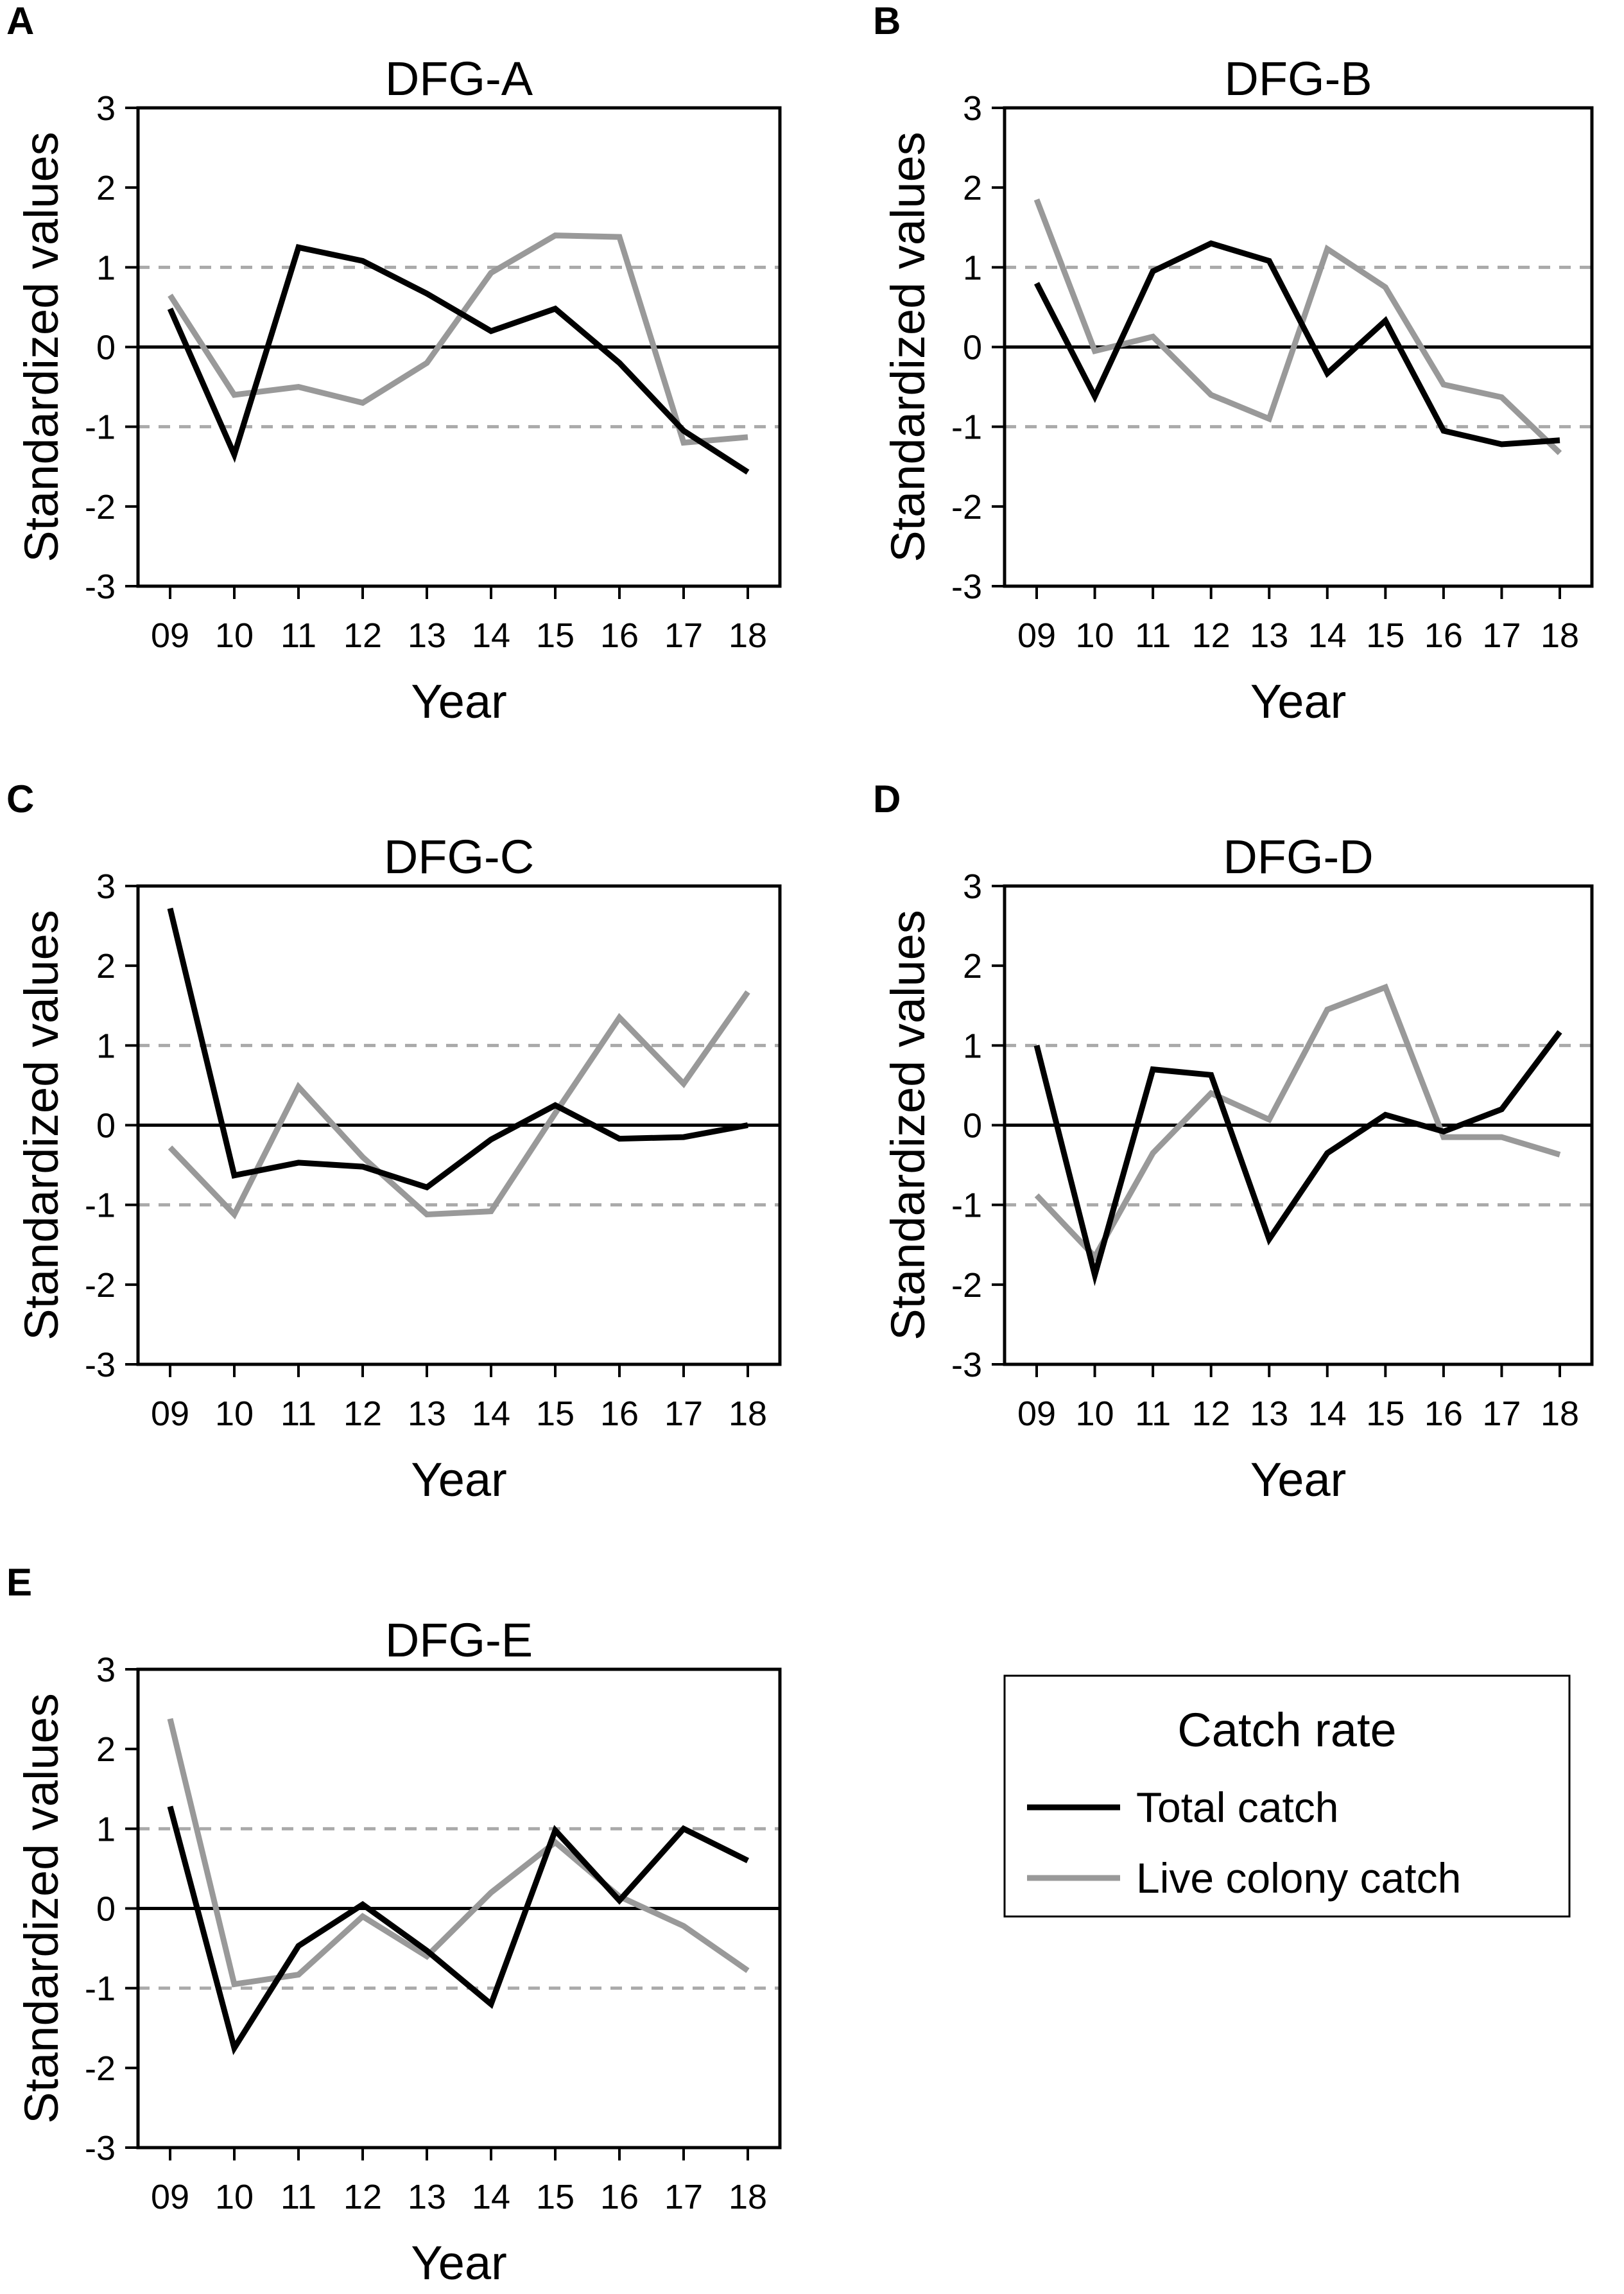 Image resolution: width=1624 pixels, height=2294 pixels. Describe the element at coordinates (459, 1640) in the screenshot. I see `panel-title: DFG-E` at that location.